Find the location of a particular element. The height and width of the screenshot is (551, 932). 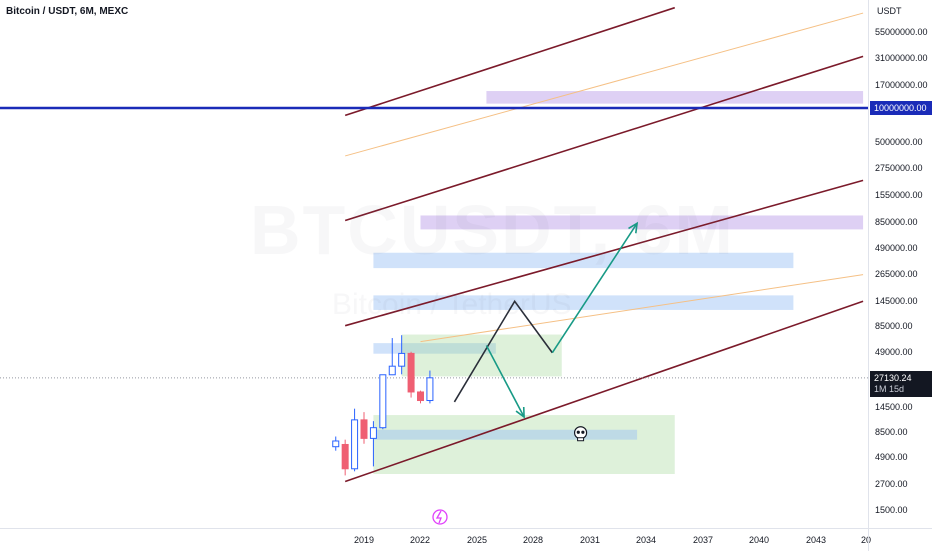

time-axis: 2019 2022 2025 2028 2031 2034 2037 2040 2043 20 is located at coordinates (436, 539).